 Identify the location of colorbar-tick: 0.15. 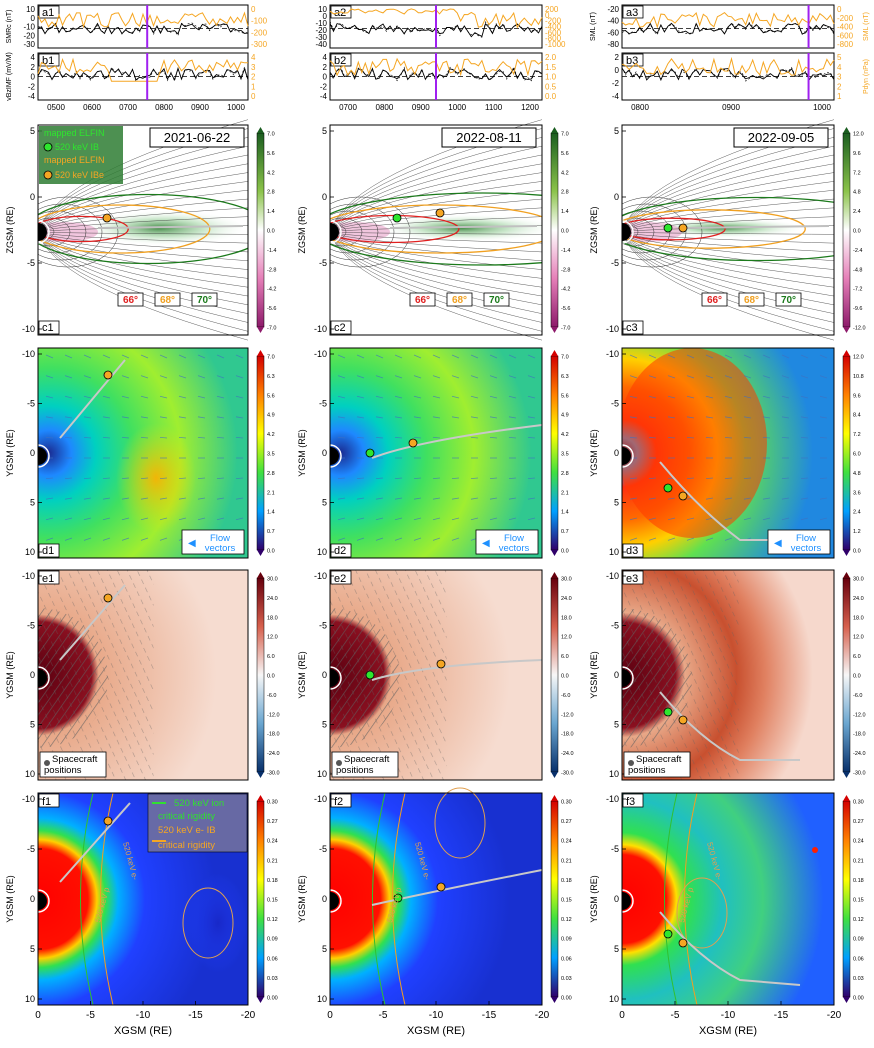
(566, 901).